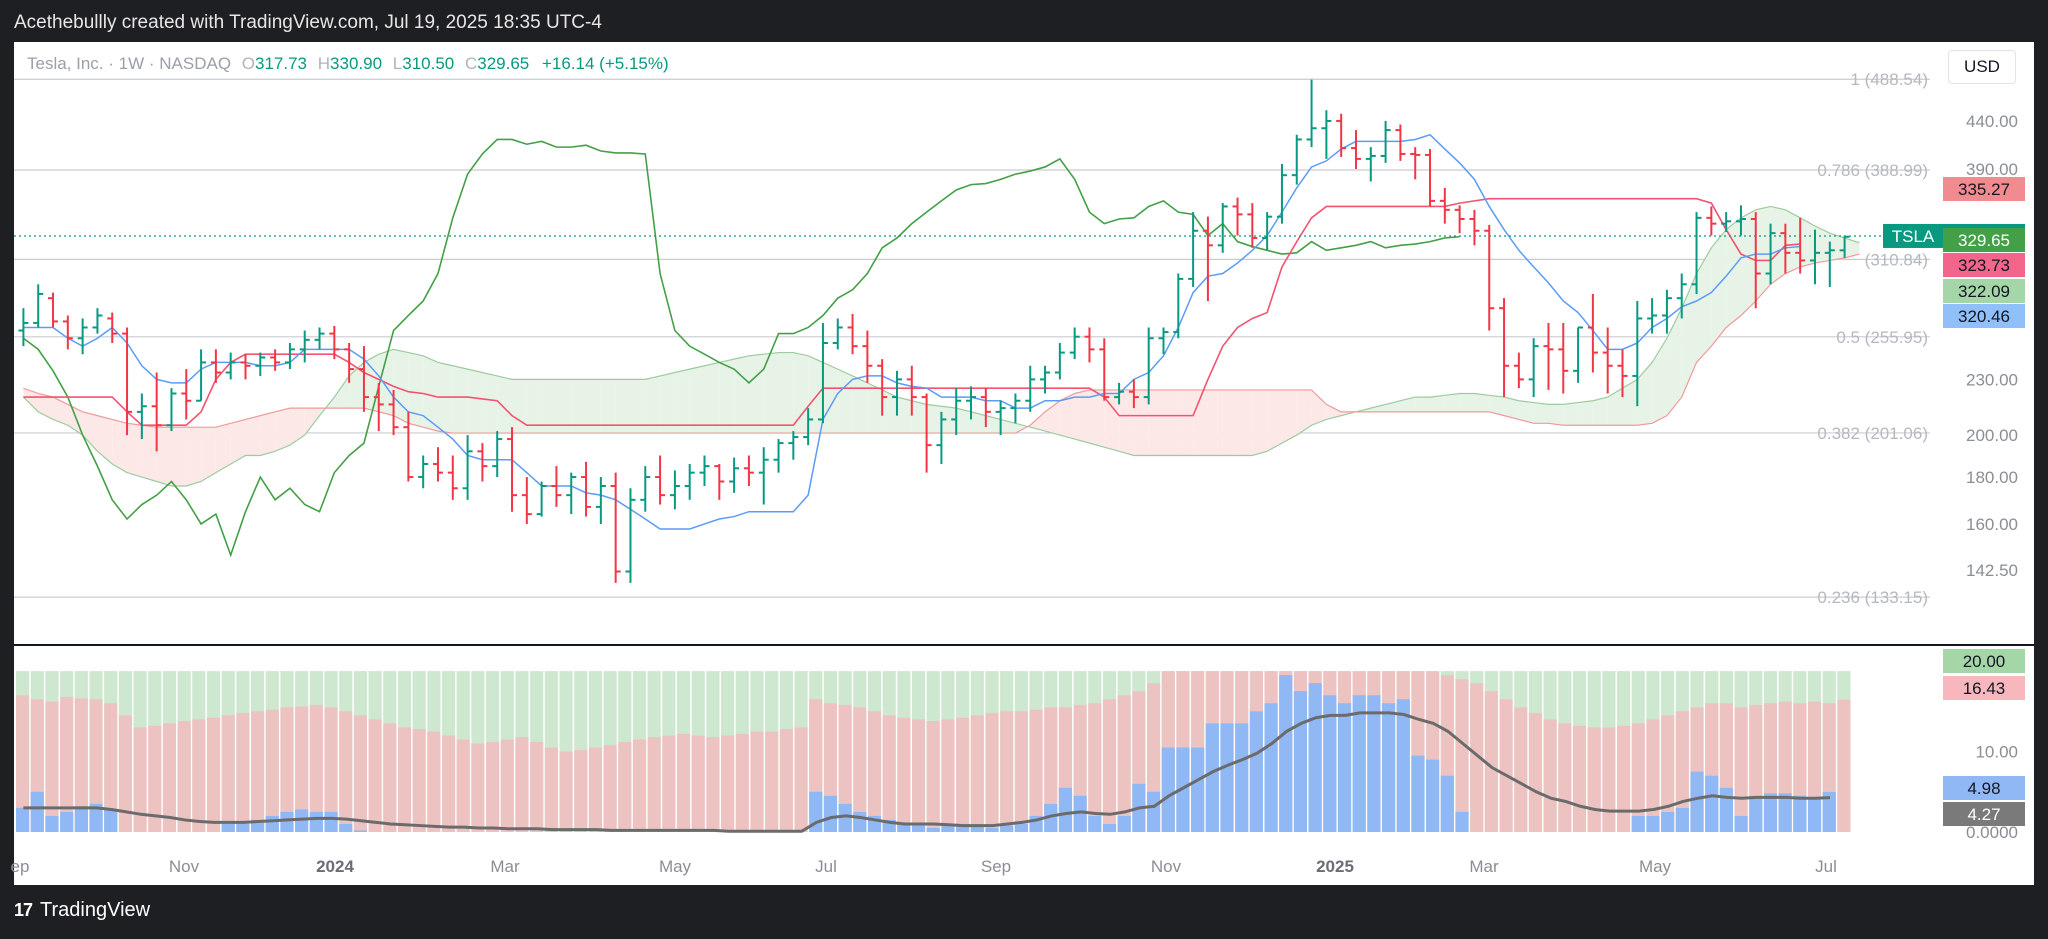 The height and width of the screenshot is (939, 2048). I want to click on price-tag, so click(1984, 265).